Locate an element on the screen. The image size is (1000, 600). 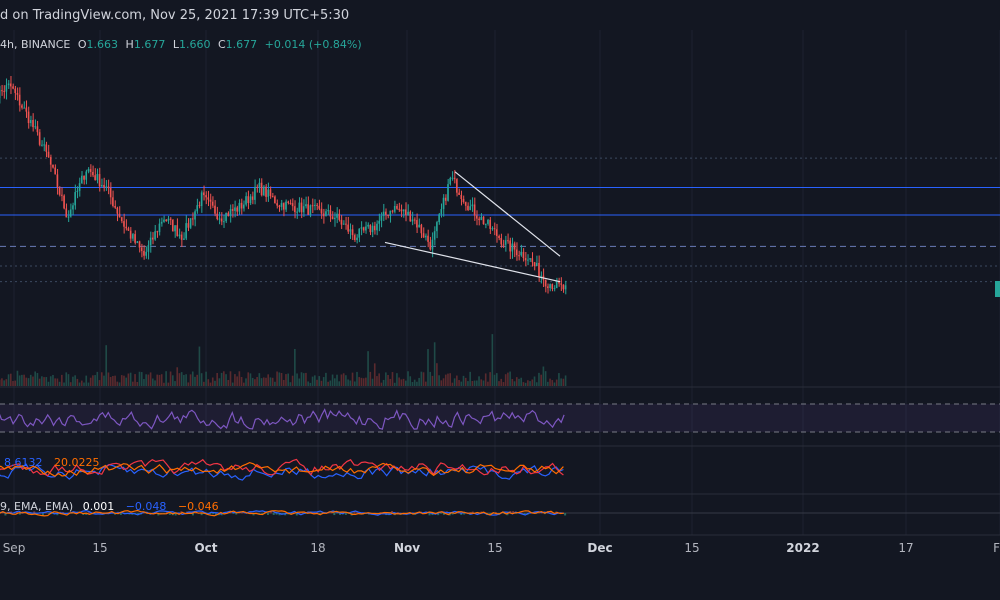
rsi-pane is located at coordinates (500, 418).